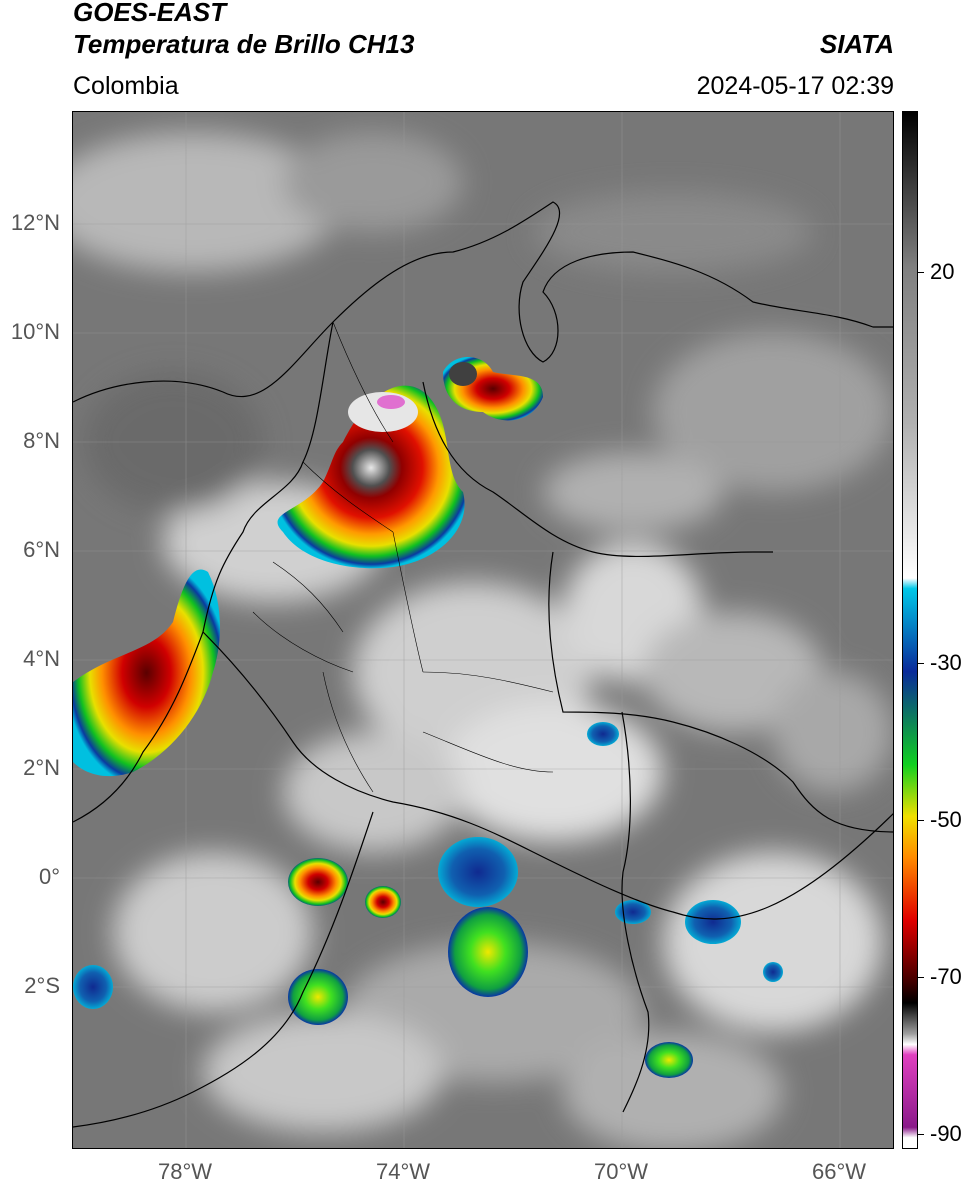  Describe the element at coordinates (942, 271) in the screenshot. I see `colorbar-label-20: 20` at that location.